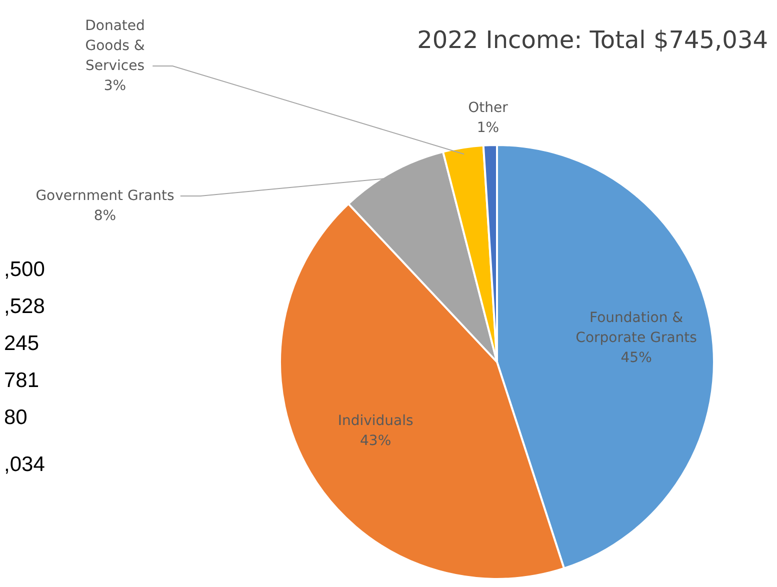  Describe the element at coordinates (24, 269) in the screenshot. I see `text: ,500` at that location.